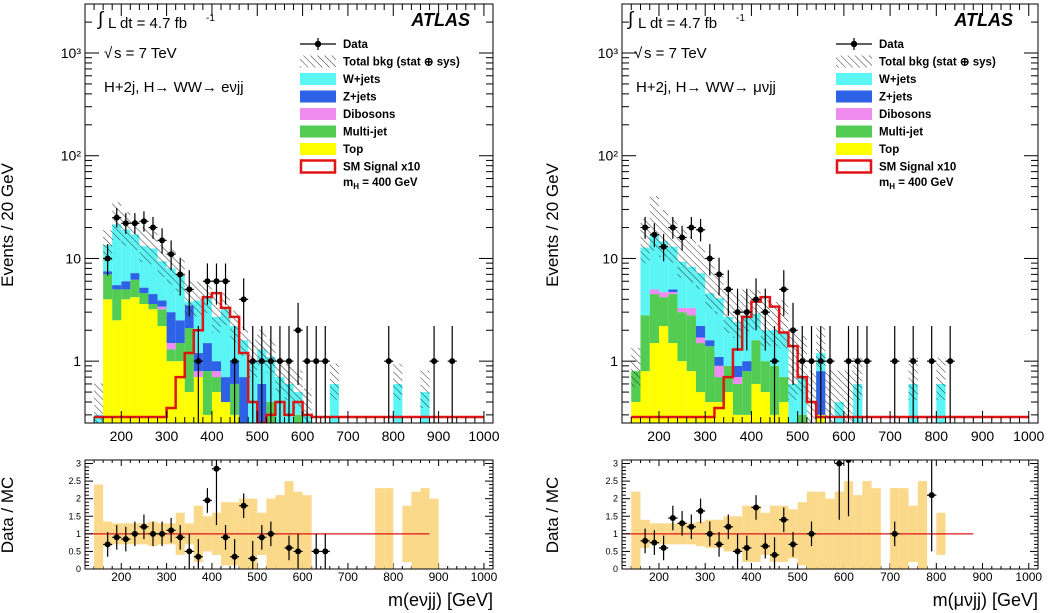 The height and width of the screenshot is (613, 1057). Describe the element at coordinates (381, 168) in the screenshot. I see `legend-label: SM Signal x10` at that location.